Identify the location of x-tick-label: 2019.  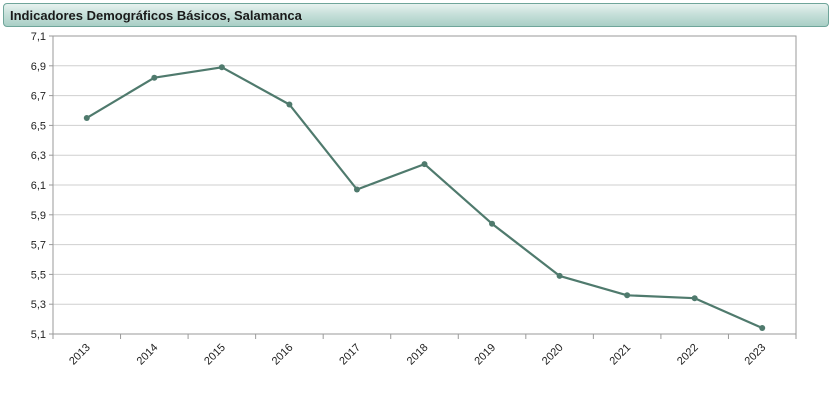
(485, 355).